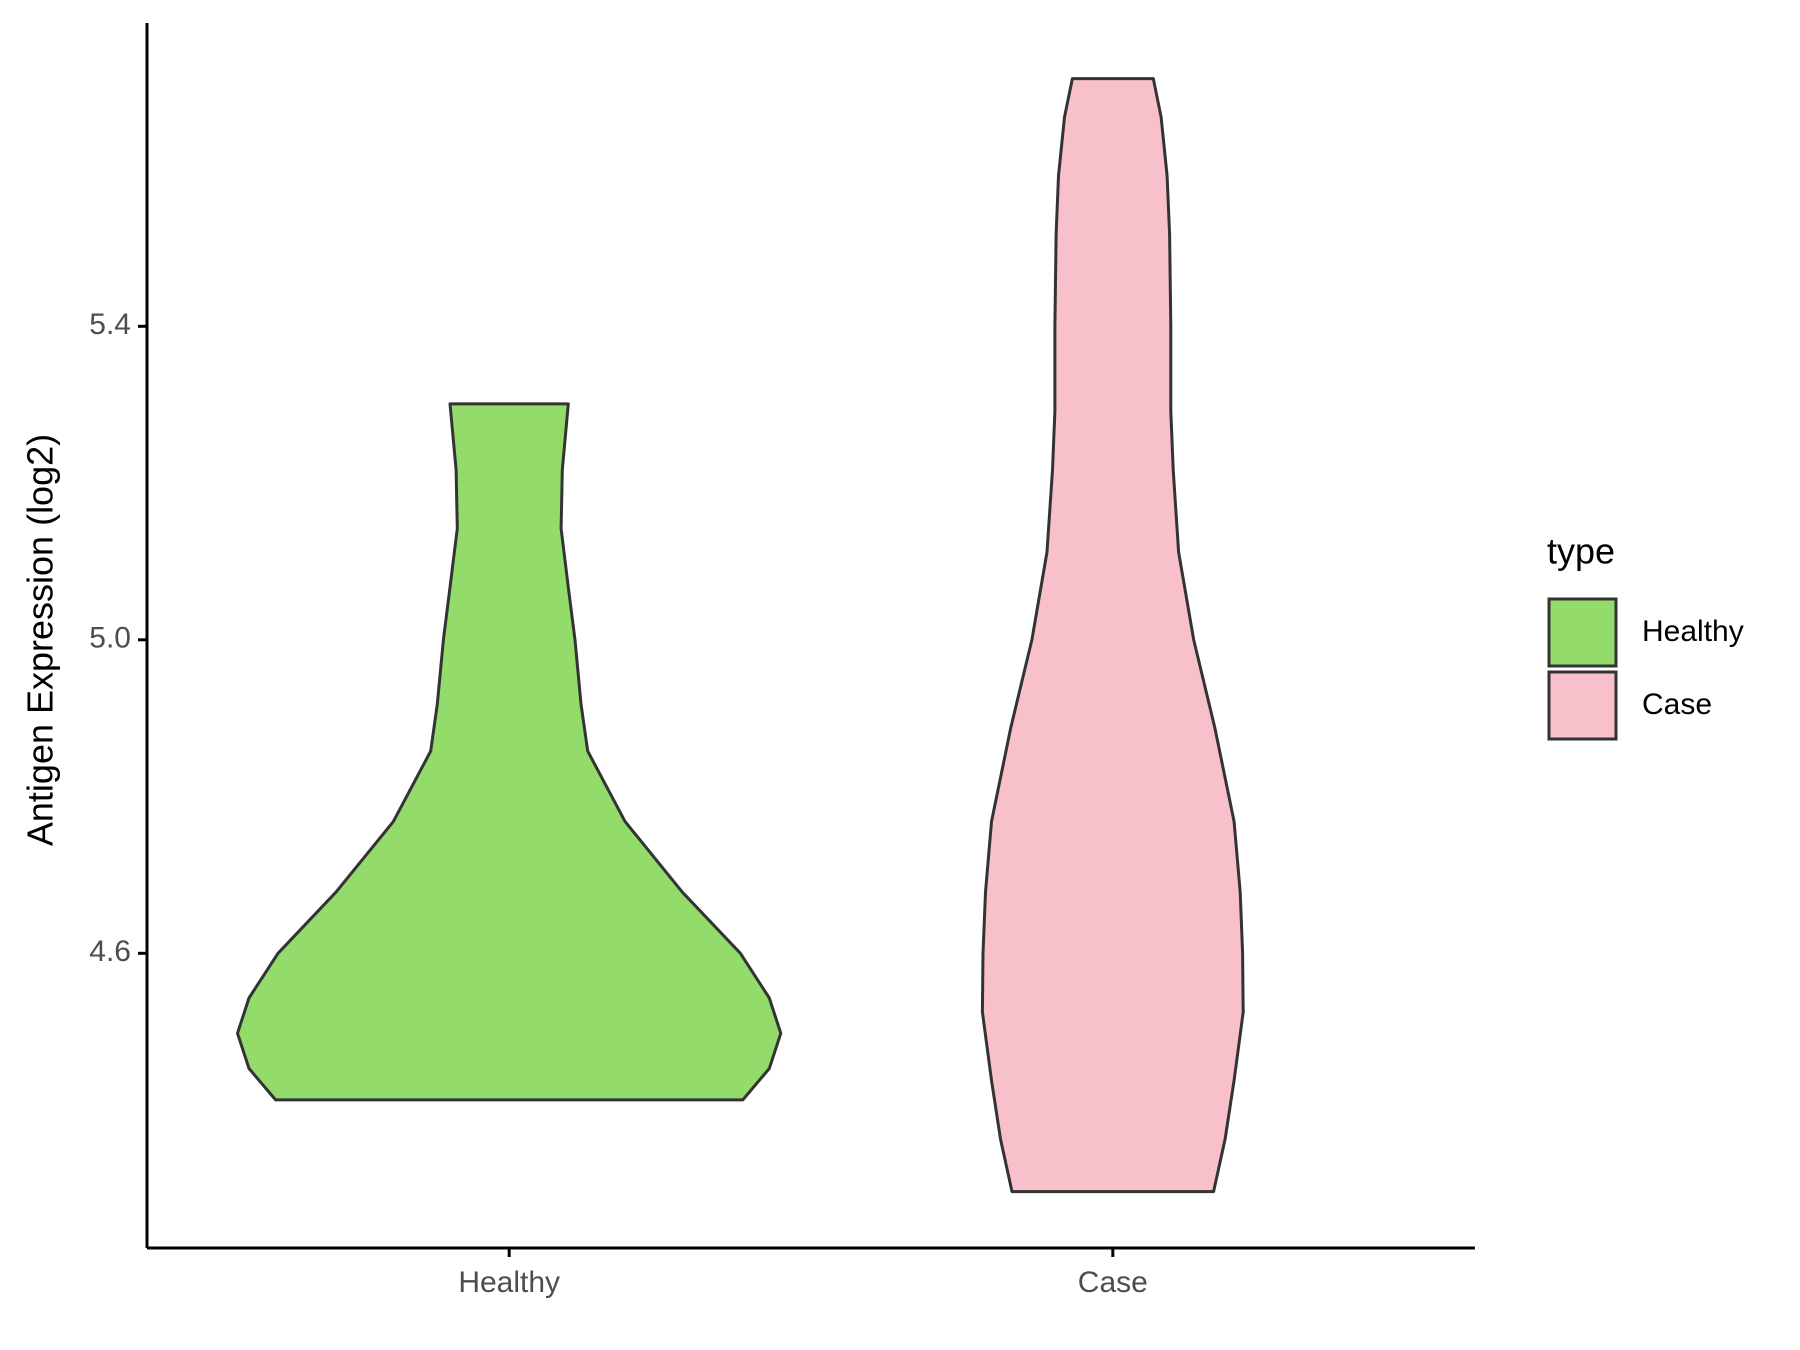  What do you see at coordinates (1112, 635) in the screenshot?
I see `violin` at bounding box center [1112, 635].